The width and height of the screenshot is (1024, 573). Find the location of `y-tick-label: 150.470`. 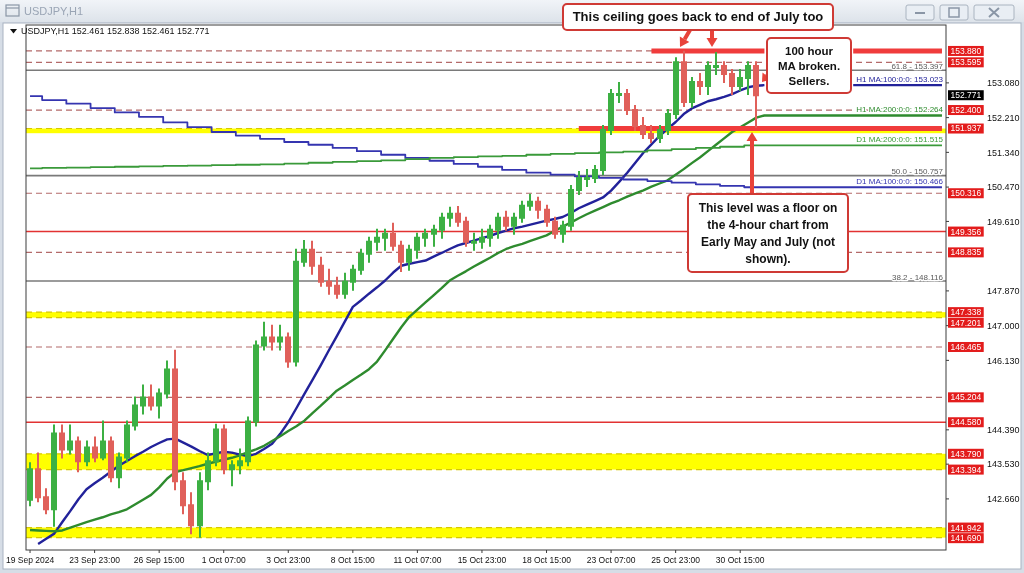

y-tick-label: 150.470 is located at coordinates (1003, 187).